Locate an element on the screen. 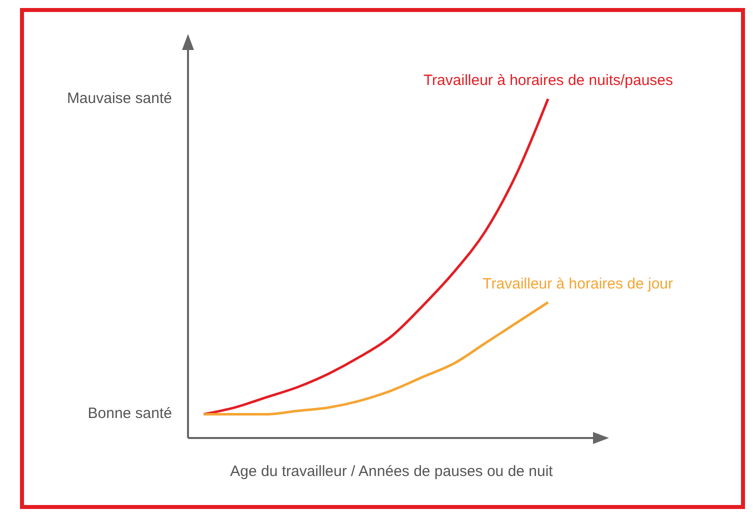 Image resolution: width=753 pixels, height=525 pixels. text: Travailleur à horaires de jour is located at coordinates (578, 283).